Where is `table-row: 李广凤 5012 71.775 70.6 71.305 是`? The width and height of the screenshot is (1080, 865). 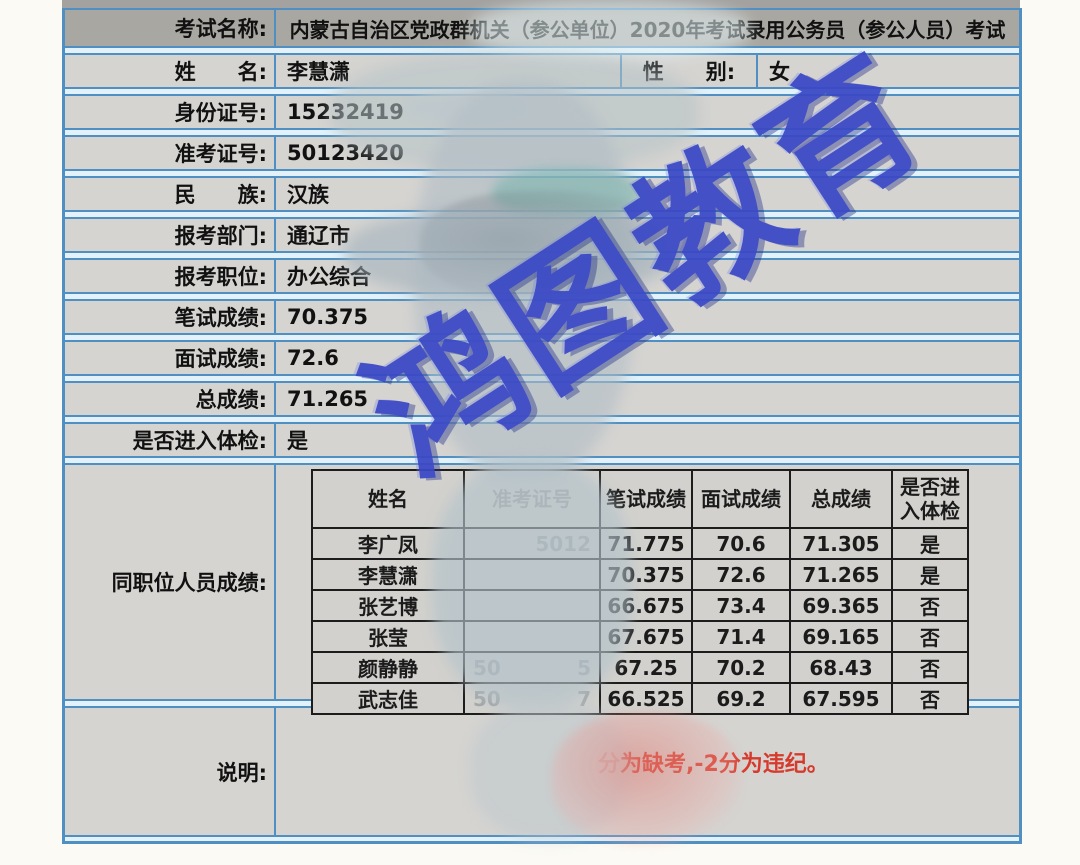 table-row: 李广凤 5012 71.775 70.6 71.305 是 is located at coordinates (640, 543).